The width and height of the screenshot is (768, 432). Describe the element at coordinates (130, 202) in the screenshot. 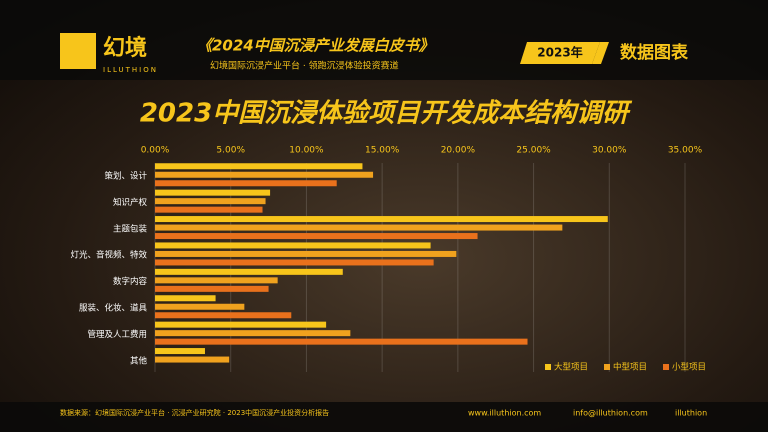

I see `y-tick-label: 知识产权` at that location.